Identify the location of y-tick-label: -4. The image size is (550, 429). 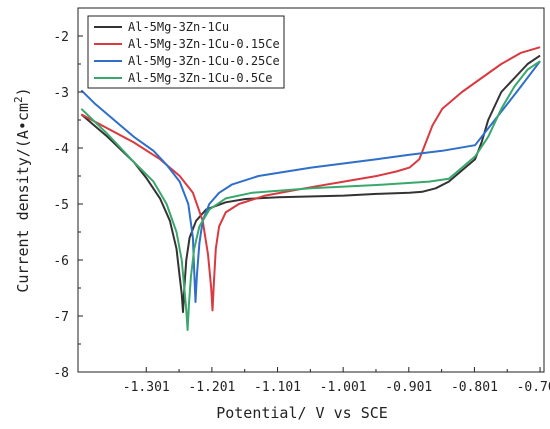
(61, 149).